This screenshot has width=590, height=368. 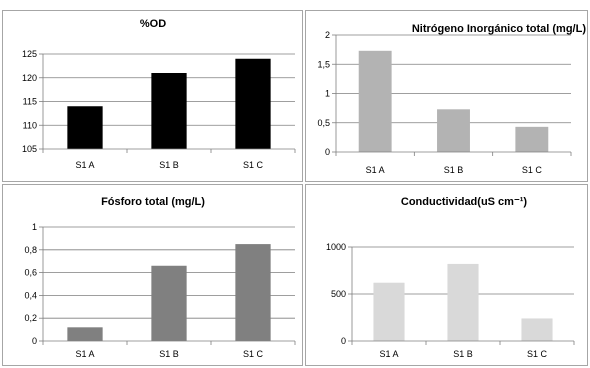 What do you see at coordinates (29, 78) in the screenshot?
I see `y-tick-label-od: 120` at bounding box center [29, 78].